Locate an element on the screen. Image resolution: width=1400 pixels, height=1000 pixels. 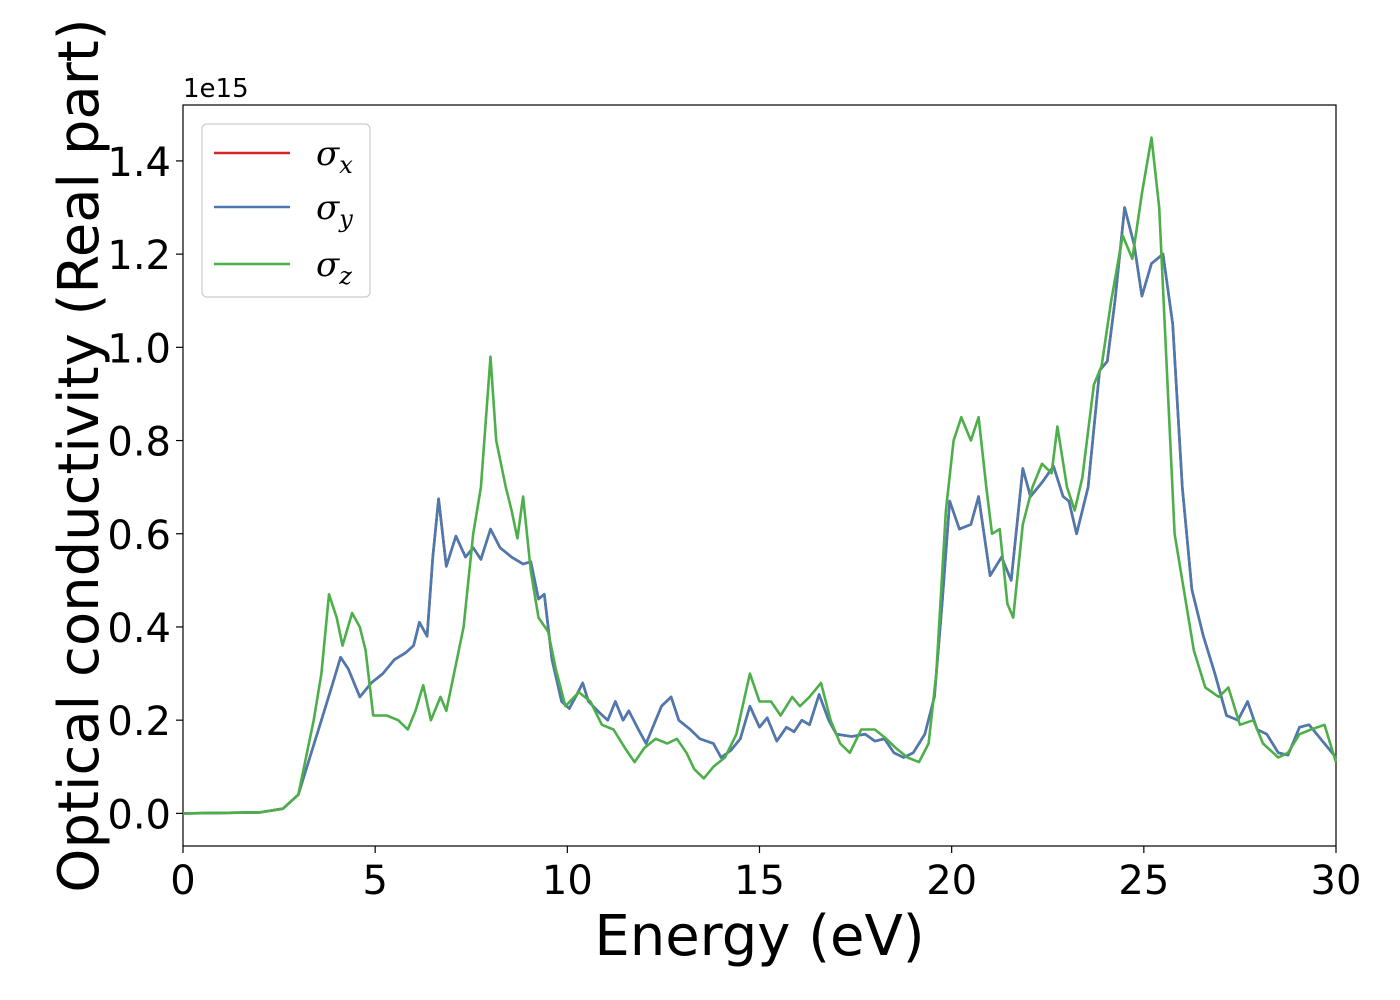
y-tick-label: 0.8 is located at coordinates (139, 443).